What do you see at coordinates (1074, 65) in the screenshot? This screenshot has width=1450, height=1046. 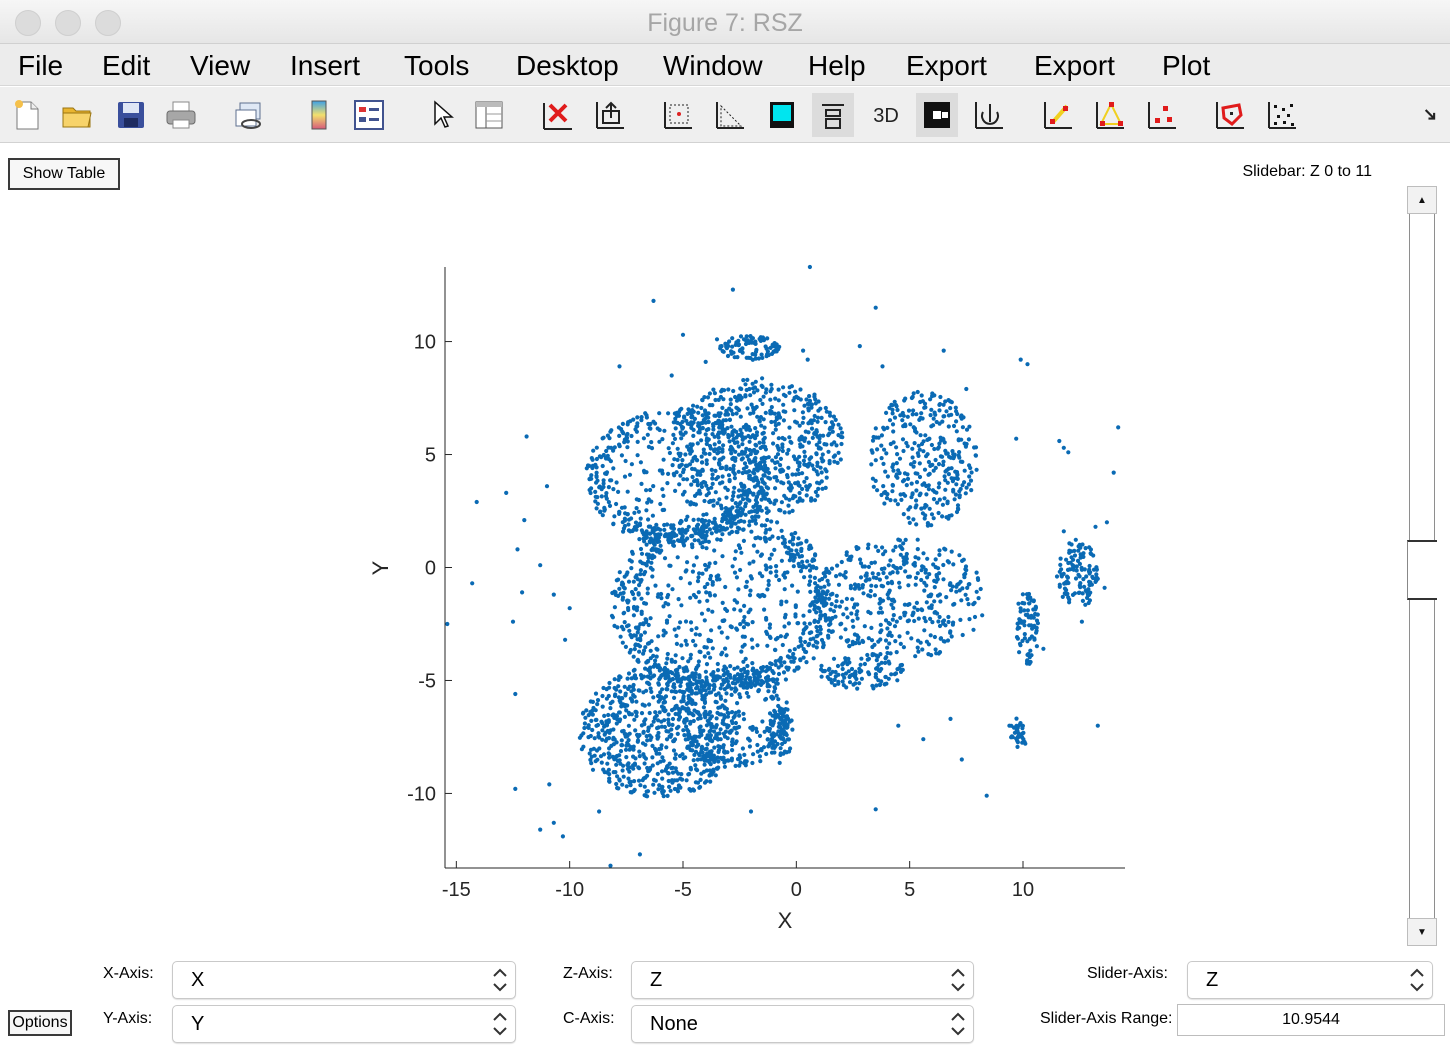 I see `menu-export-2: Export` at bounding box center [1074, 65].